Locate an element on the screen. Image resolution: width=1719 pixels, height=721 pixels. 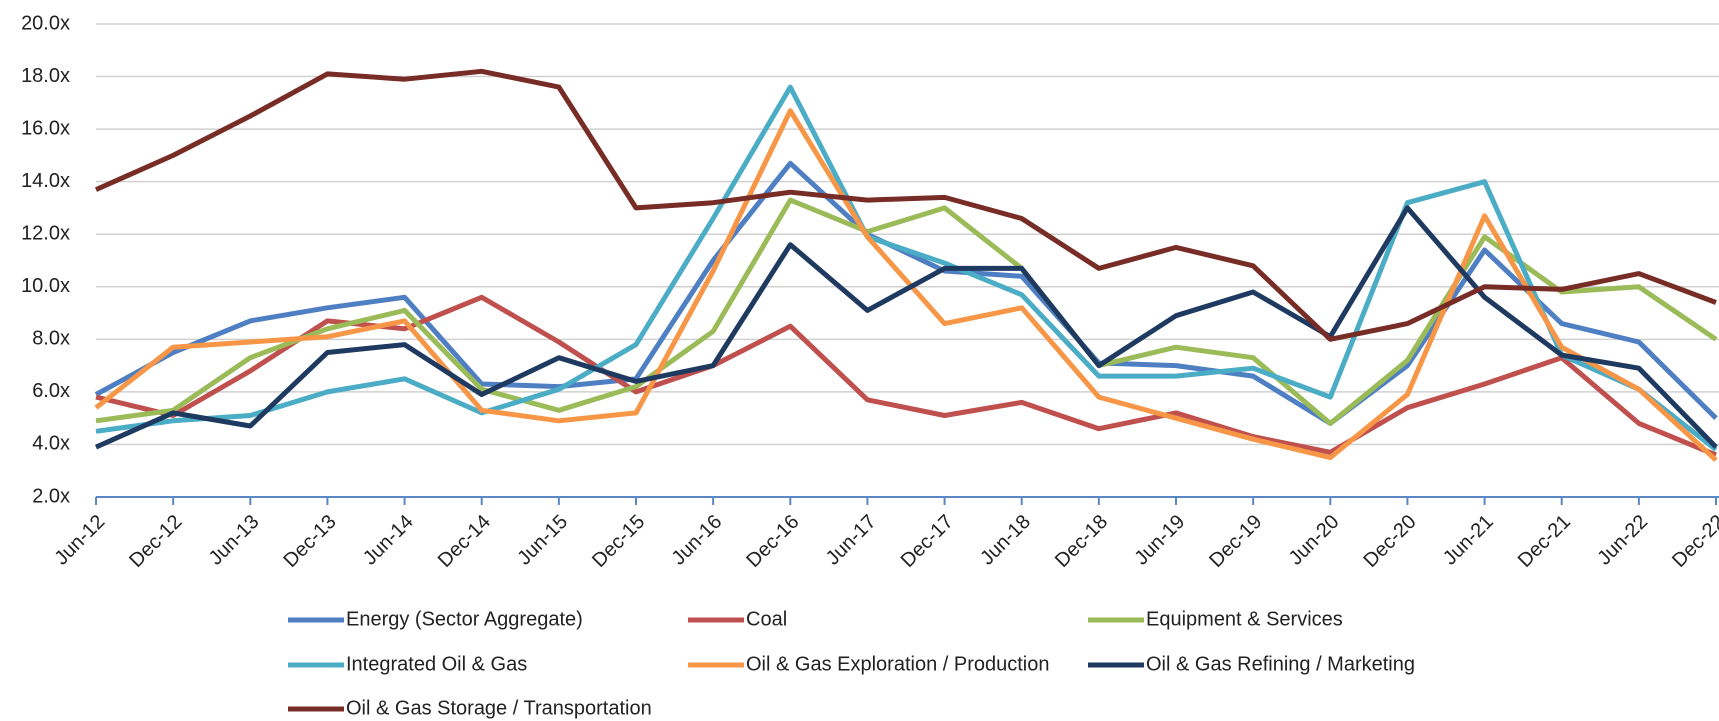
x-tick-label: Jun-17 is located at coordinates (851, 540).